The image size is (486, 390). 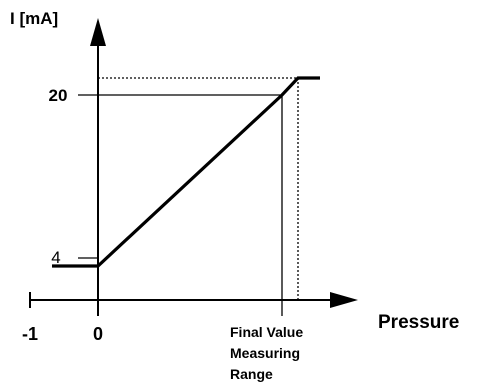 I want to click on x-tick-label-fv-line1: Final Value, so click(x=266, y=332).